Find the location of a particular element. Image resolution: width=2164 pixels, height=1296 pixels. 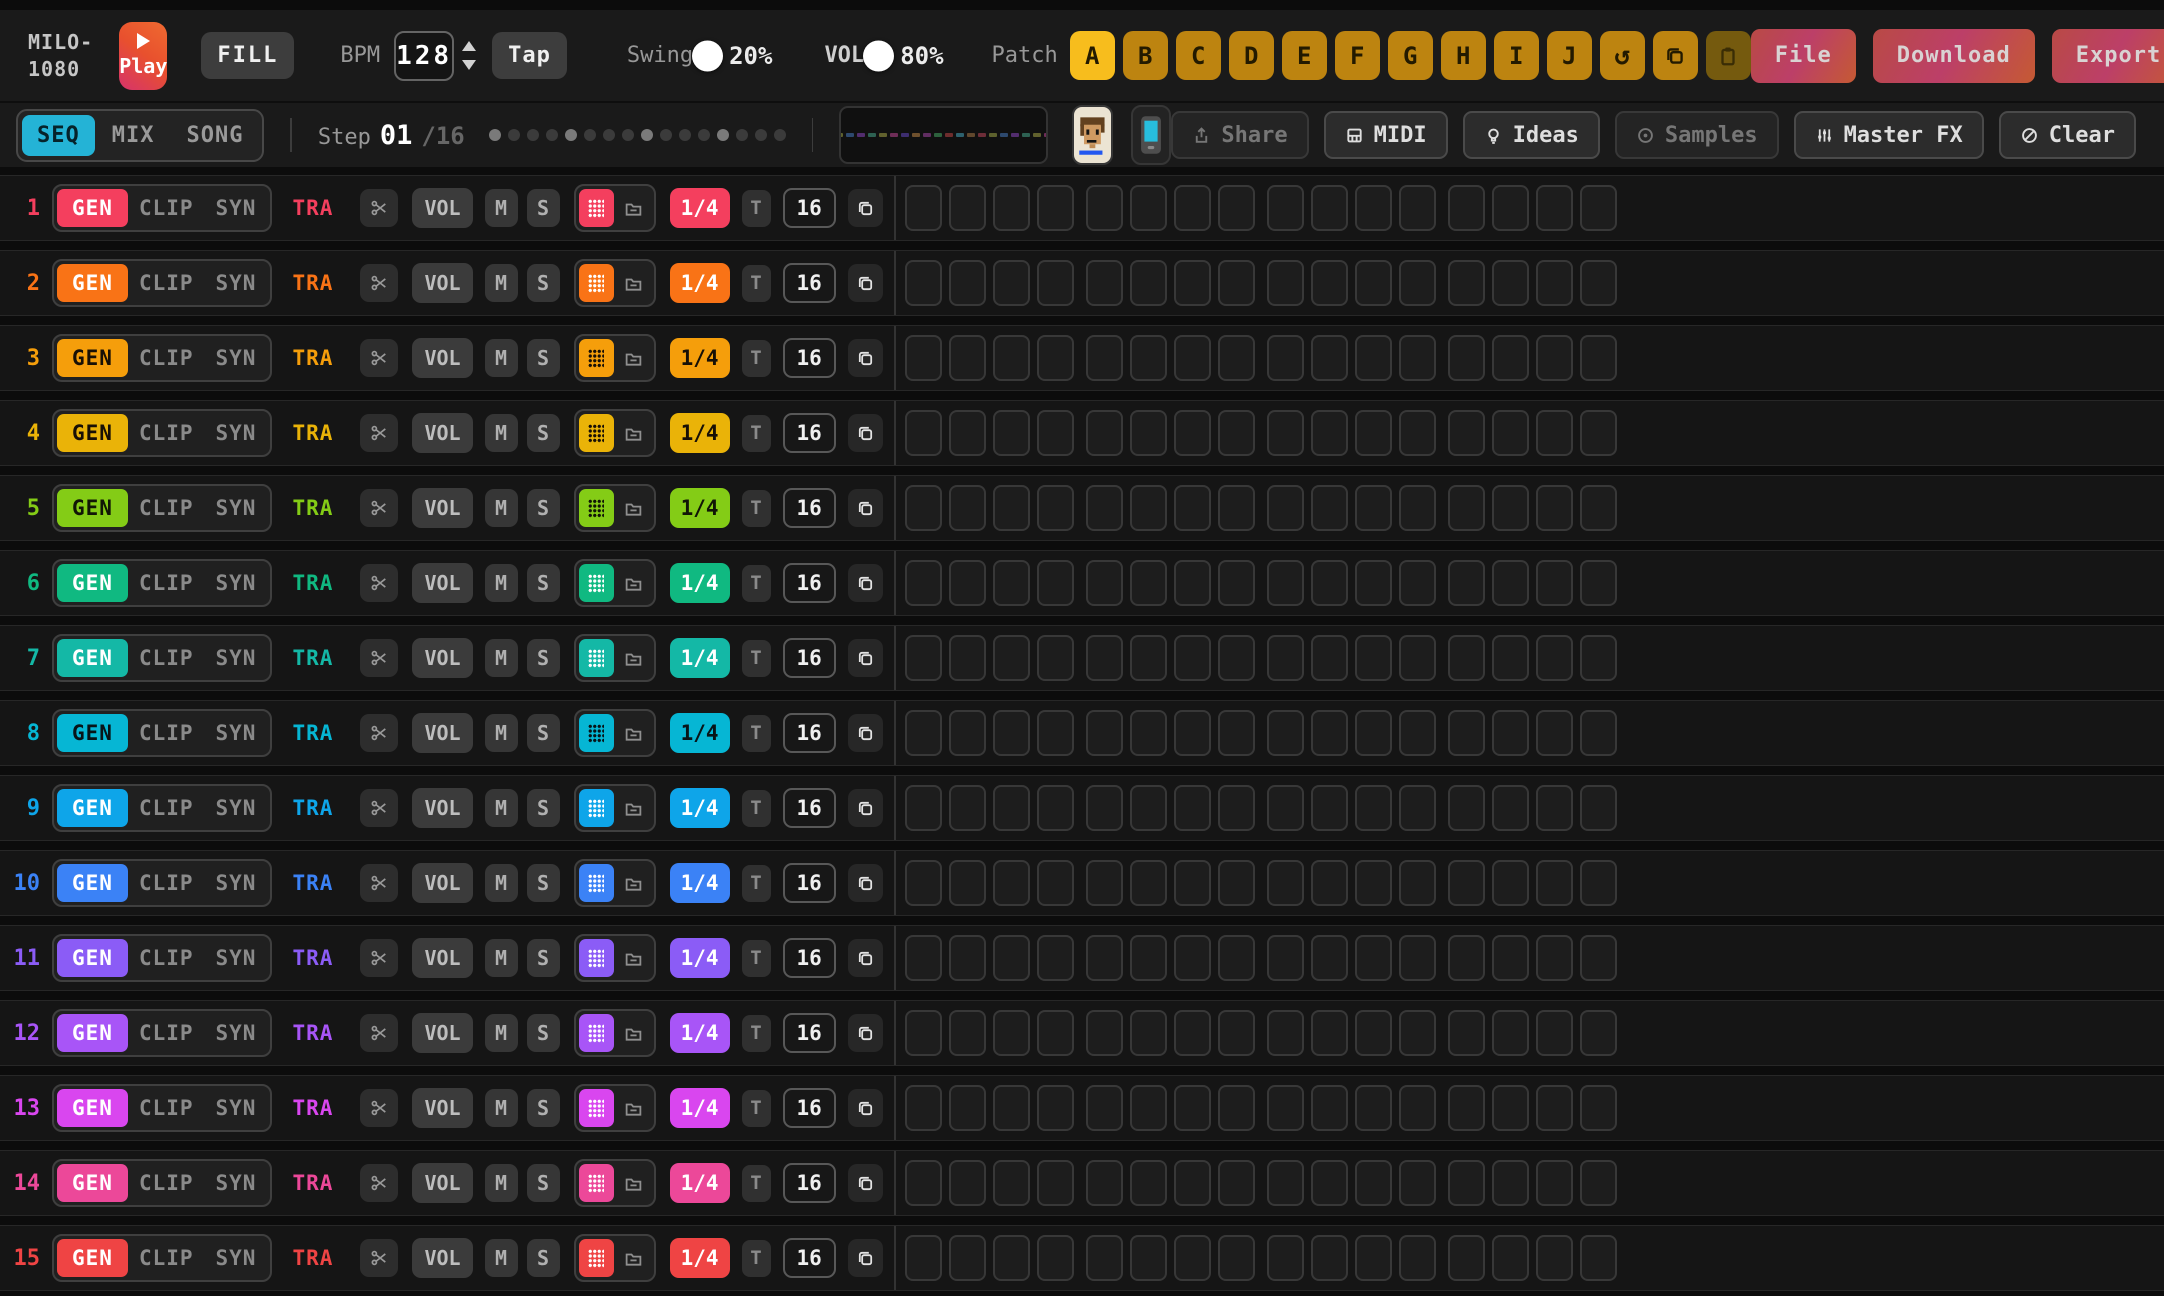

patch-d-button: D is located at coordinates (1251, 55).